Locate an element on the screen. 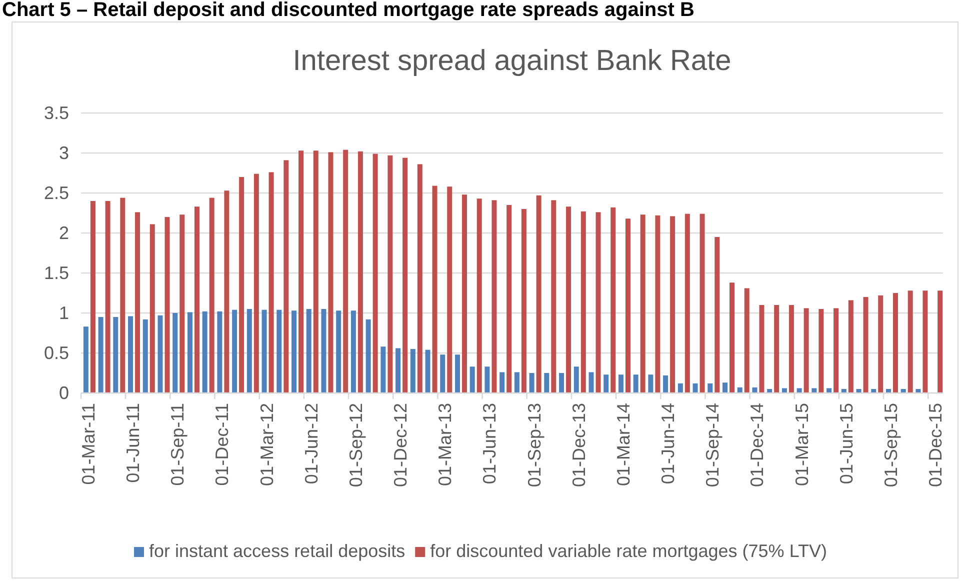  x-tick-label: 01-Jun-15 is located at coordinates (846, 443).